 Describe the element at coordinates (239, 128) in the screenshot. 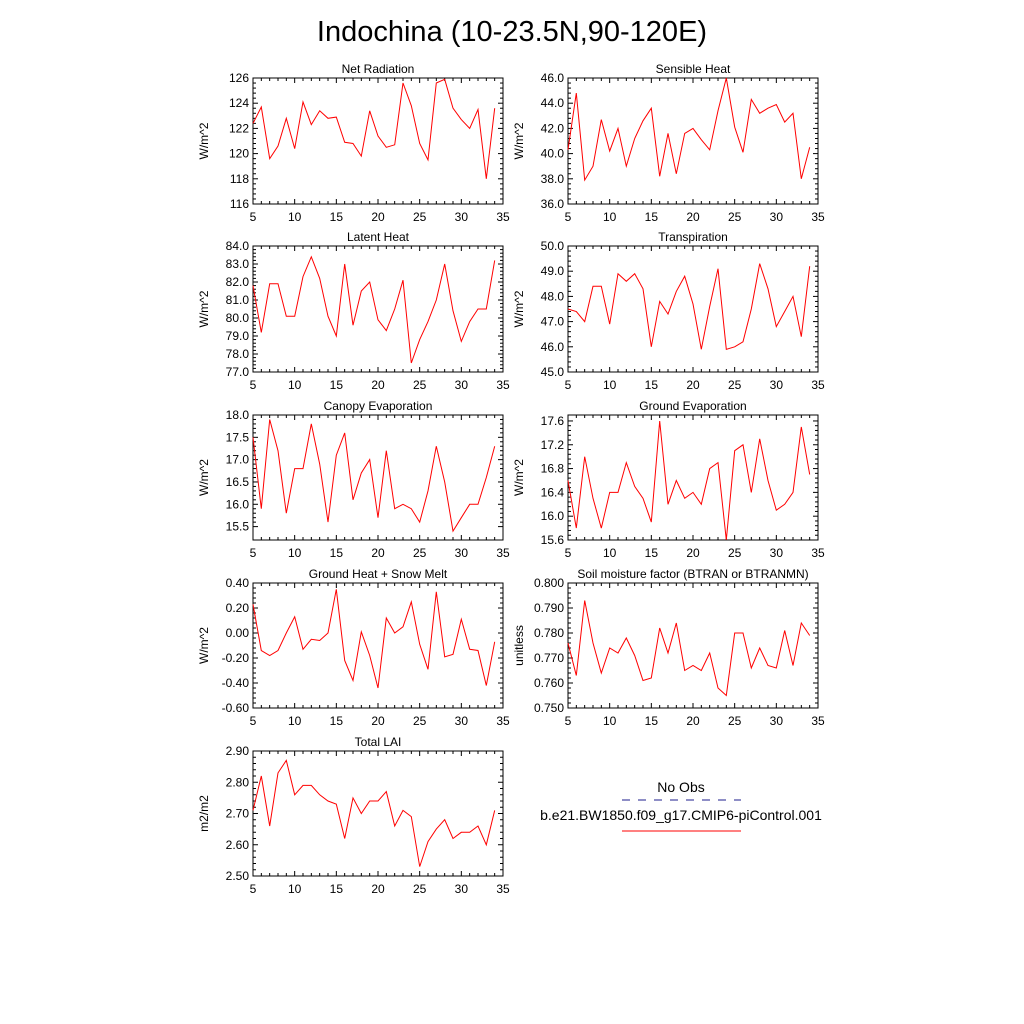

I see `y-tick-label: 122` at that location.